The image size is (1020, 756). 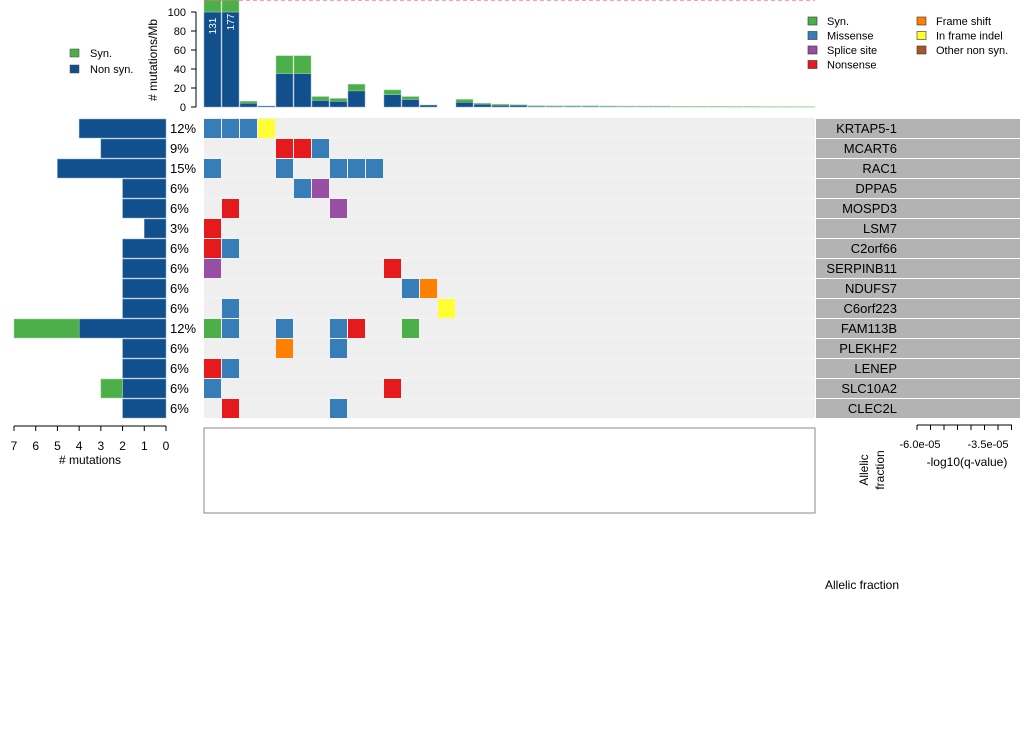 What do you see at coordinates (183, 108) in the screenshot?
I see `axis-tick-label: 0` at bounding box center [183, 108].